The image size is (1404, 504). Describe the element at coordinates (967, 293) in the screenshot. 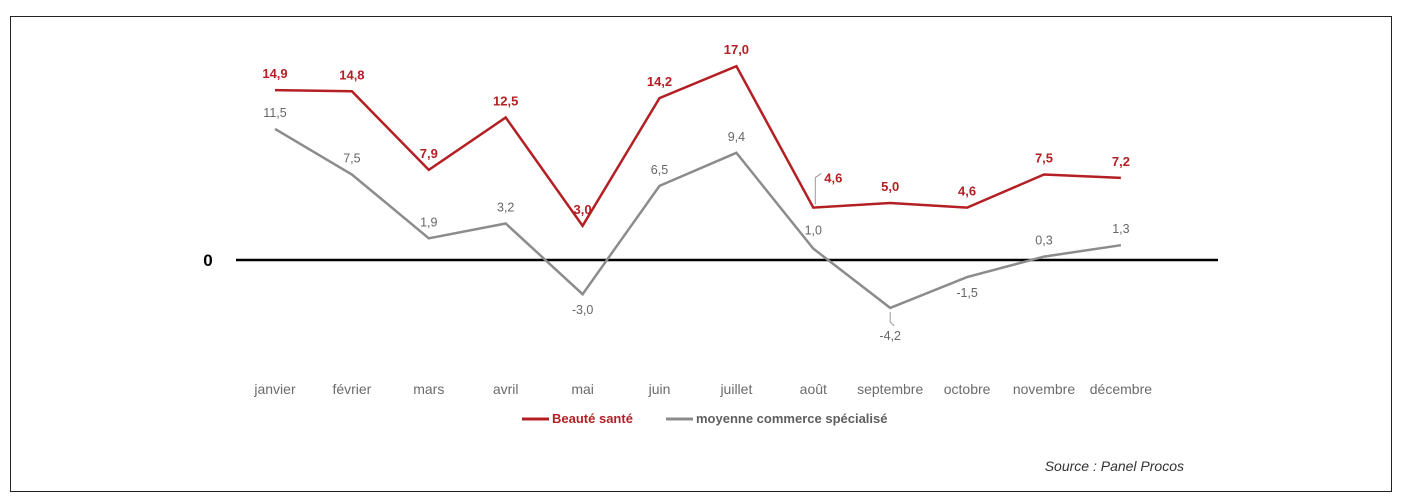

I see `data-label-moyenne: -1,5` at that location.